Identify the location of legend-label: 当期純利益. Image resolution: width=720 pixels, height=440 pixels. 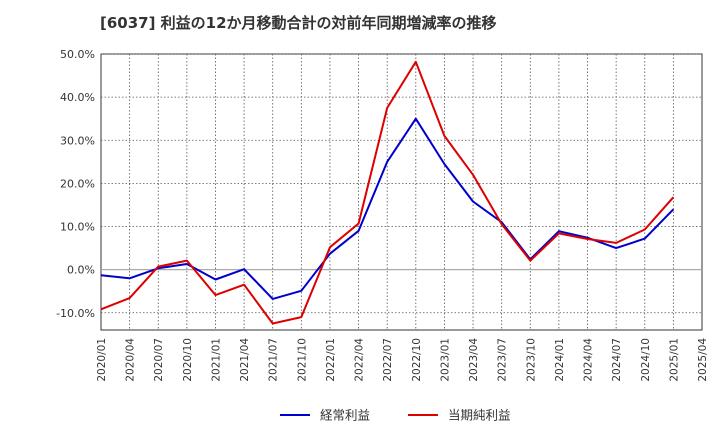
(479, 415).